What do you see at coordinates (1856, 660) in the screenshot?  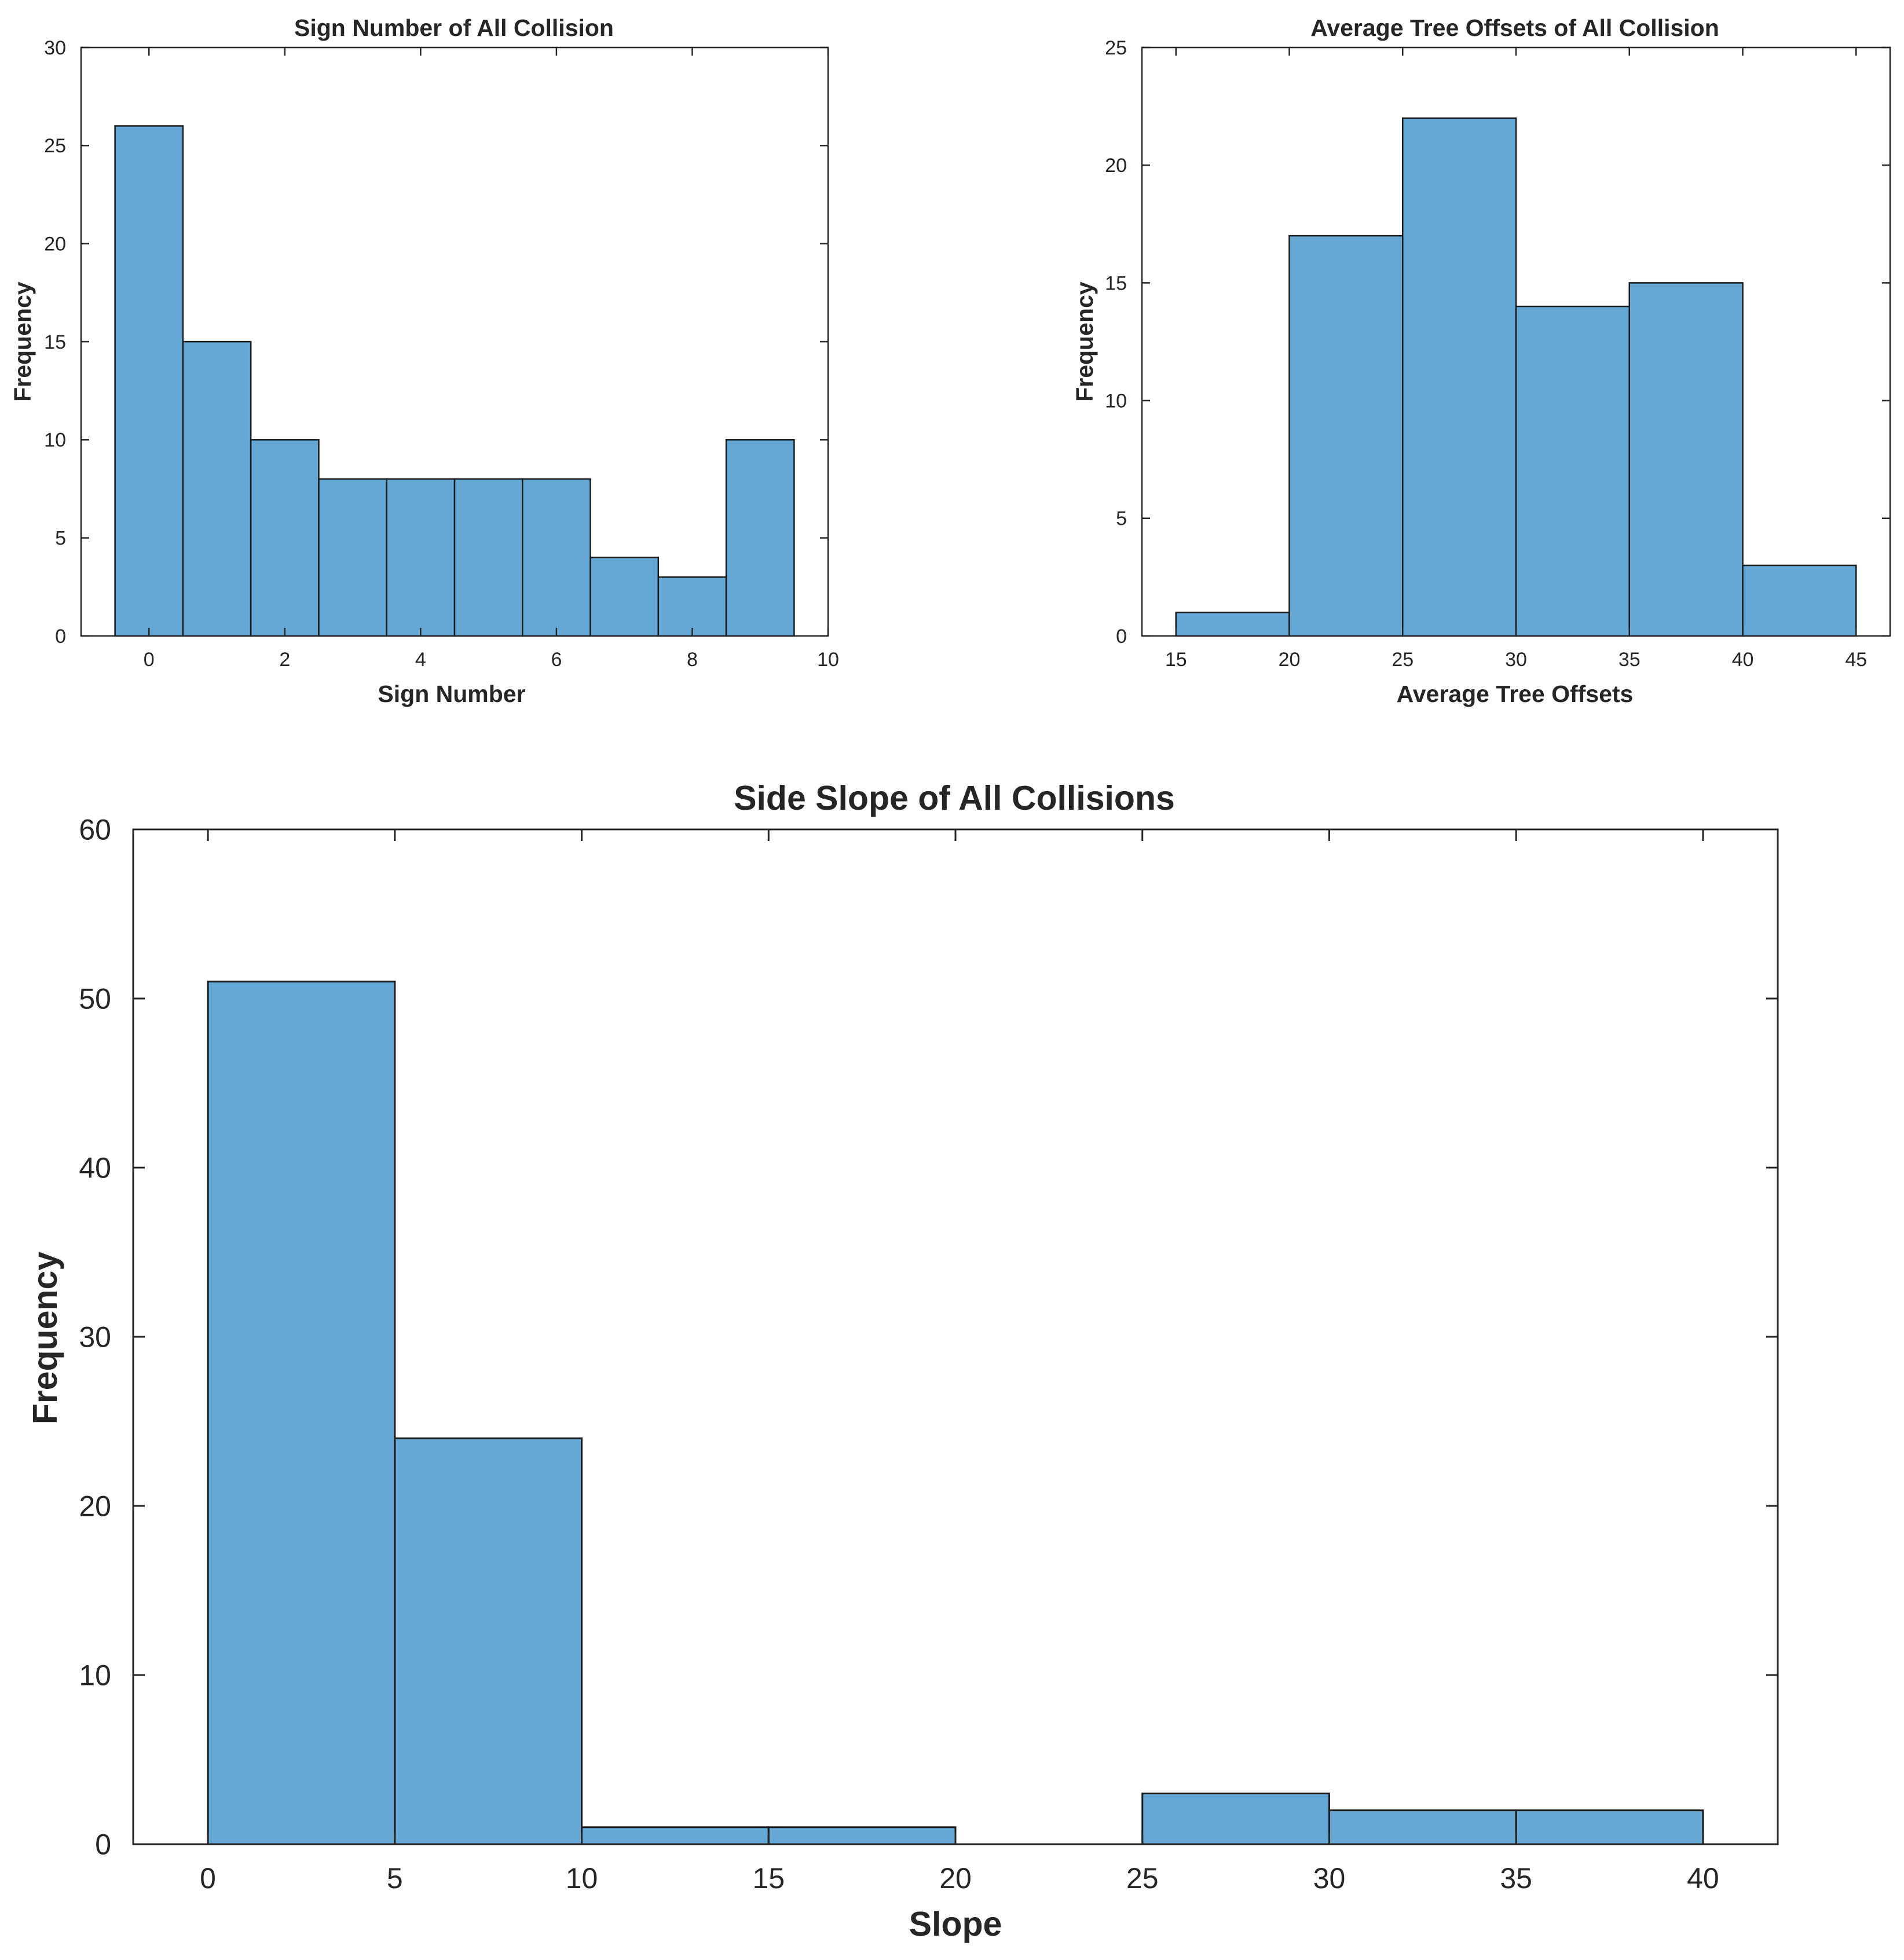 I see `x-tick-label: 45` at bounding box center [1856, 660].